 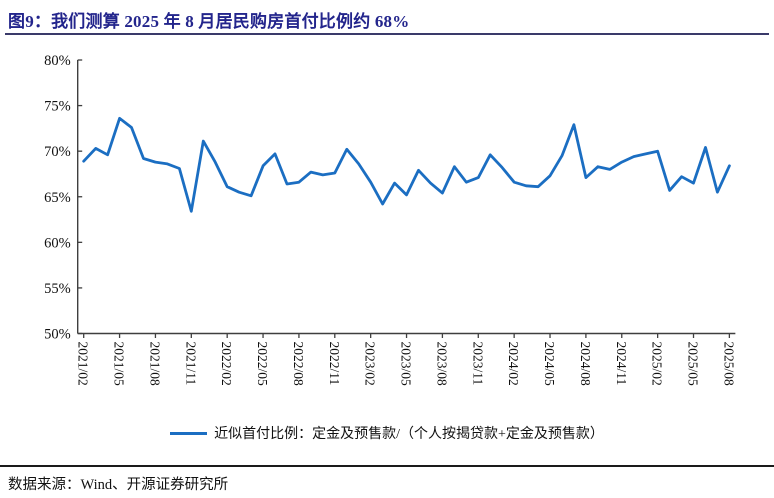 What do you see at coordinates (370, 364) in the screenshot?
I see `x-axis-tick-label: 2023/02` at bounding box center [370, 364].